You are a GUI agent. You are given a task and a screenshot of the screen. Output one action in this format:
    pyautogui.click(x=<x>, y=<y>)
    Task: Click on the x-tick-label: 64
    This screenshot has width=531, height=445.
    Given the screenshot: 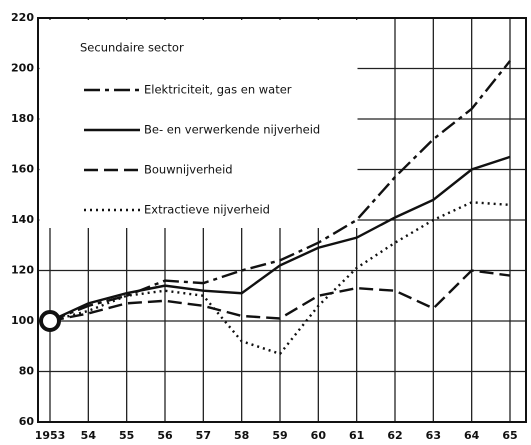 What is the action you would take?
    pyautogui.click(x=472, y=435)
    